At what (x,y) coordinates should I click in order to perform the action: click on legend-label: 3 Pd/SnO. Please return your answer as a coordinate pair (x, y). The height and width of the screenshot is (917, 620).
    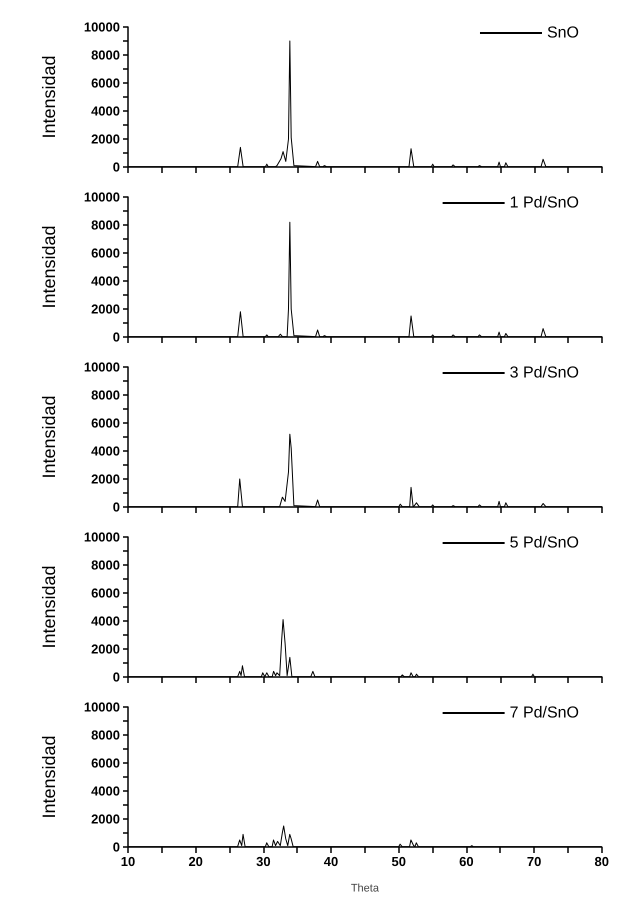
    Looking at the image, I should click on (544, 373).